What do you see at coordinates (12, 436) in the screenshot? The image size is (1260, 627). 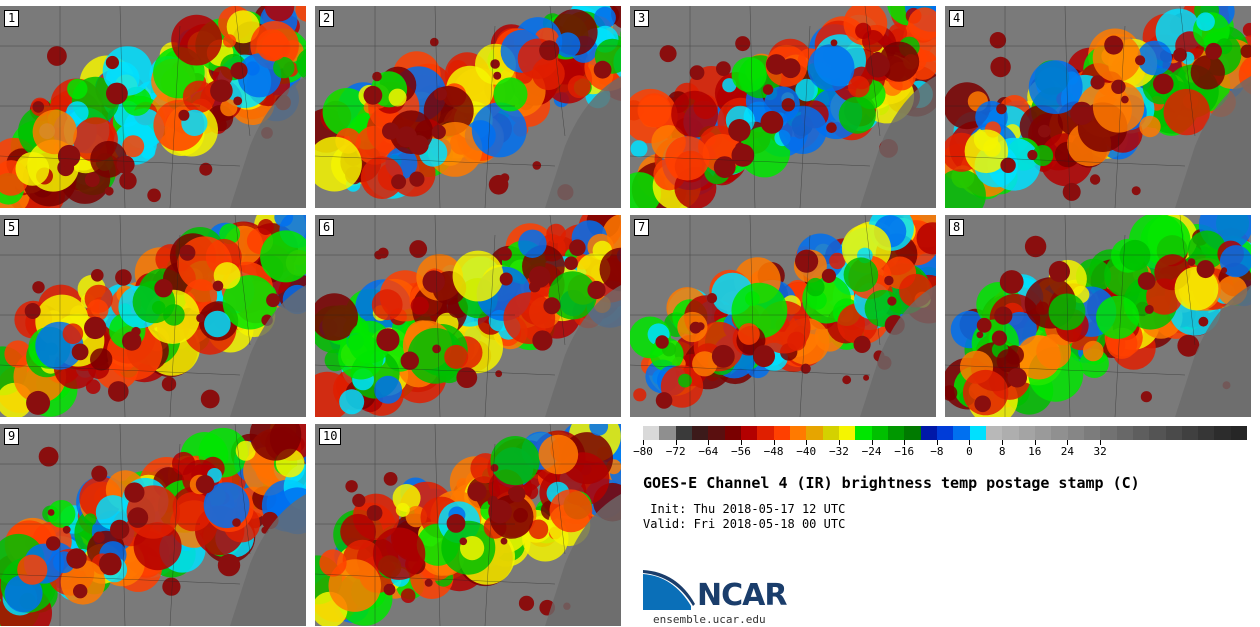 I see `panel-number: 9` at bounding box center [12, 436].